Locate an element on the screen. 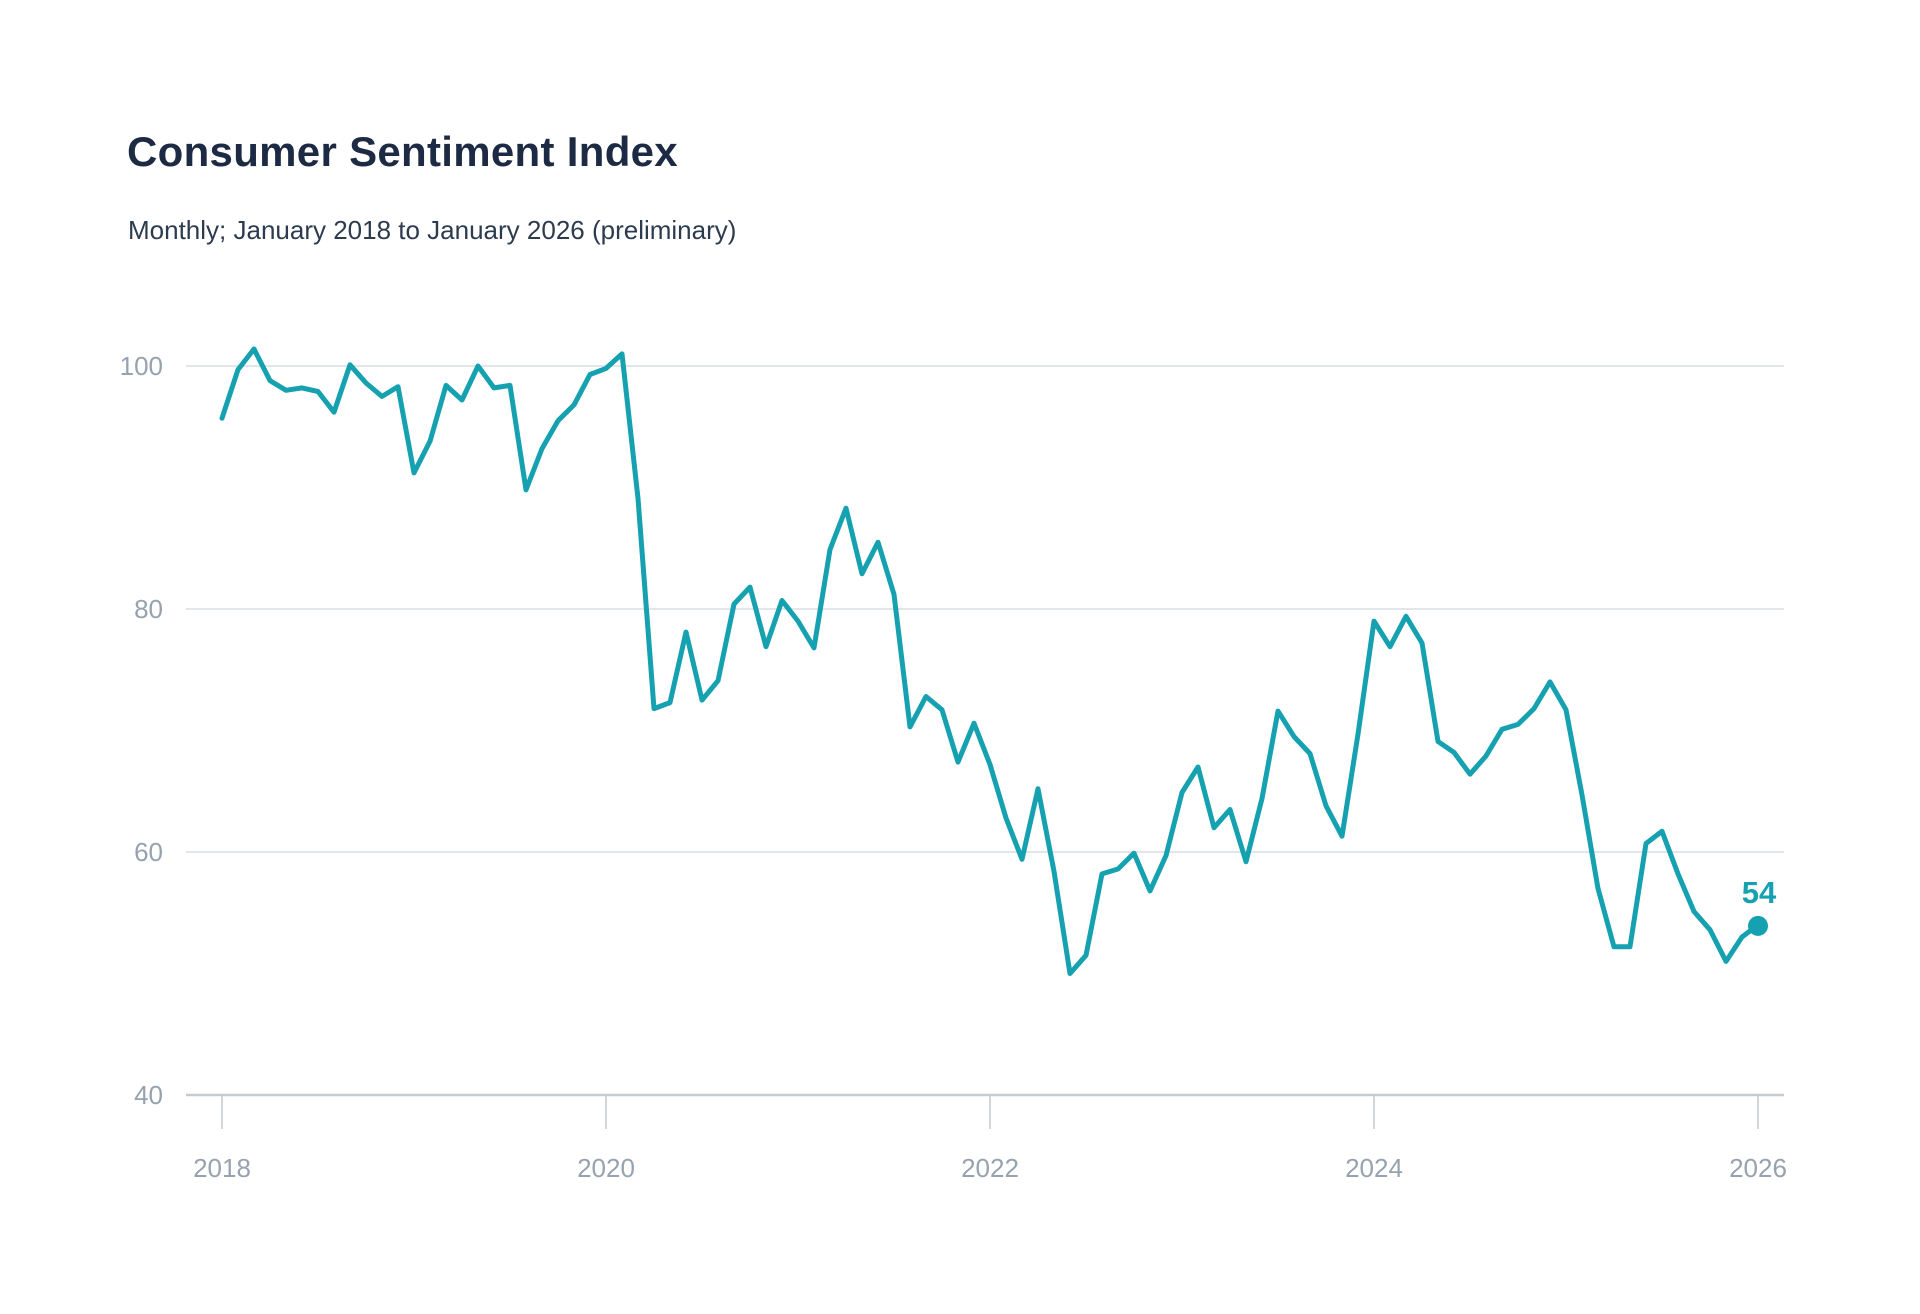 This screenshot has width=1920, height=1314. latest-value-label: 54 is located at coordinates (1759, 892).